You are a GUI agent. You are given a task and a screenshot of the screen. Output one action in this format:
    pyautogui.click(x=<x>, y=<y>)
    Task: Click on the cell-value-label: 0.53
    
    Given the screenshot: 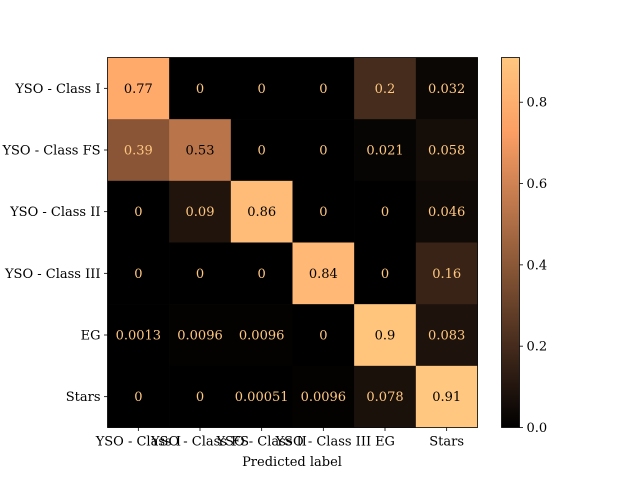 What is the action you would take?
    pyautogui.click(x=200, y=151)
    